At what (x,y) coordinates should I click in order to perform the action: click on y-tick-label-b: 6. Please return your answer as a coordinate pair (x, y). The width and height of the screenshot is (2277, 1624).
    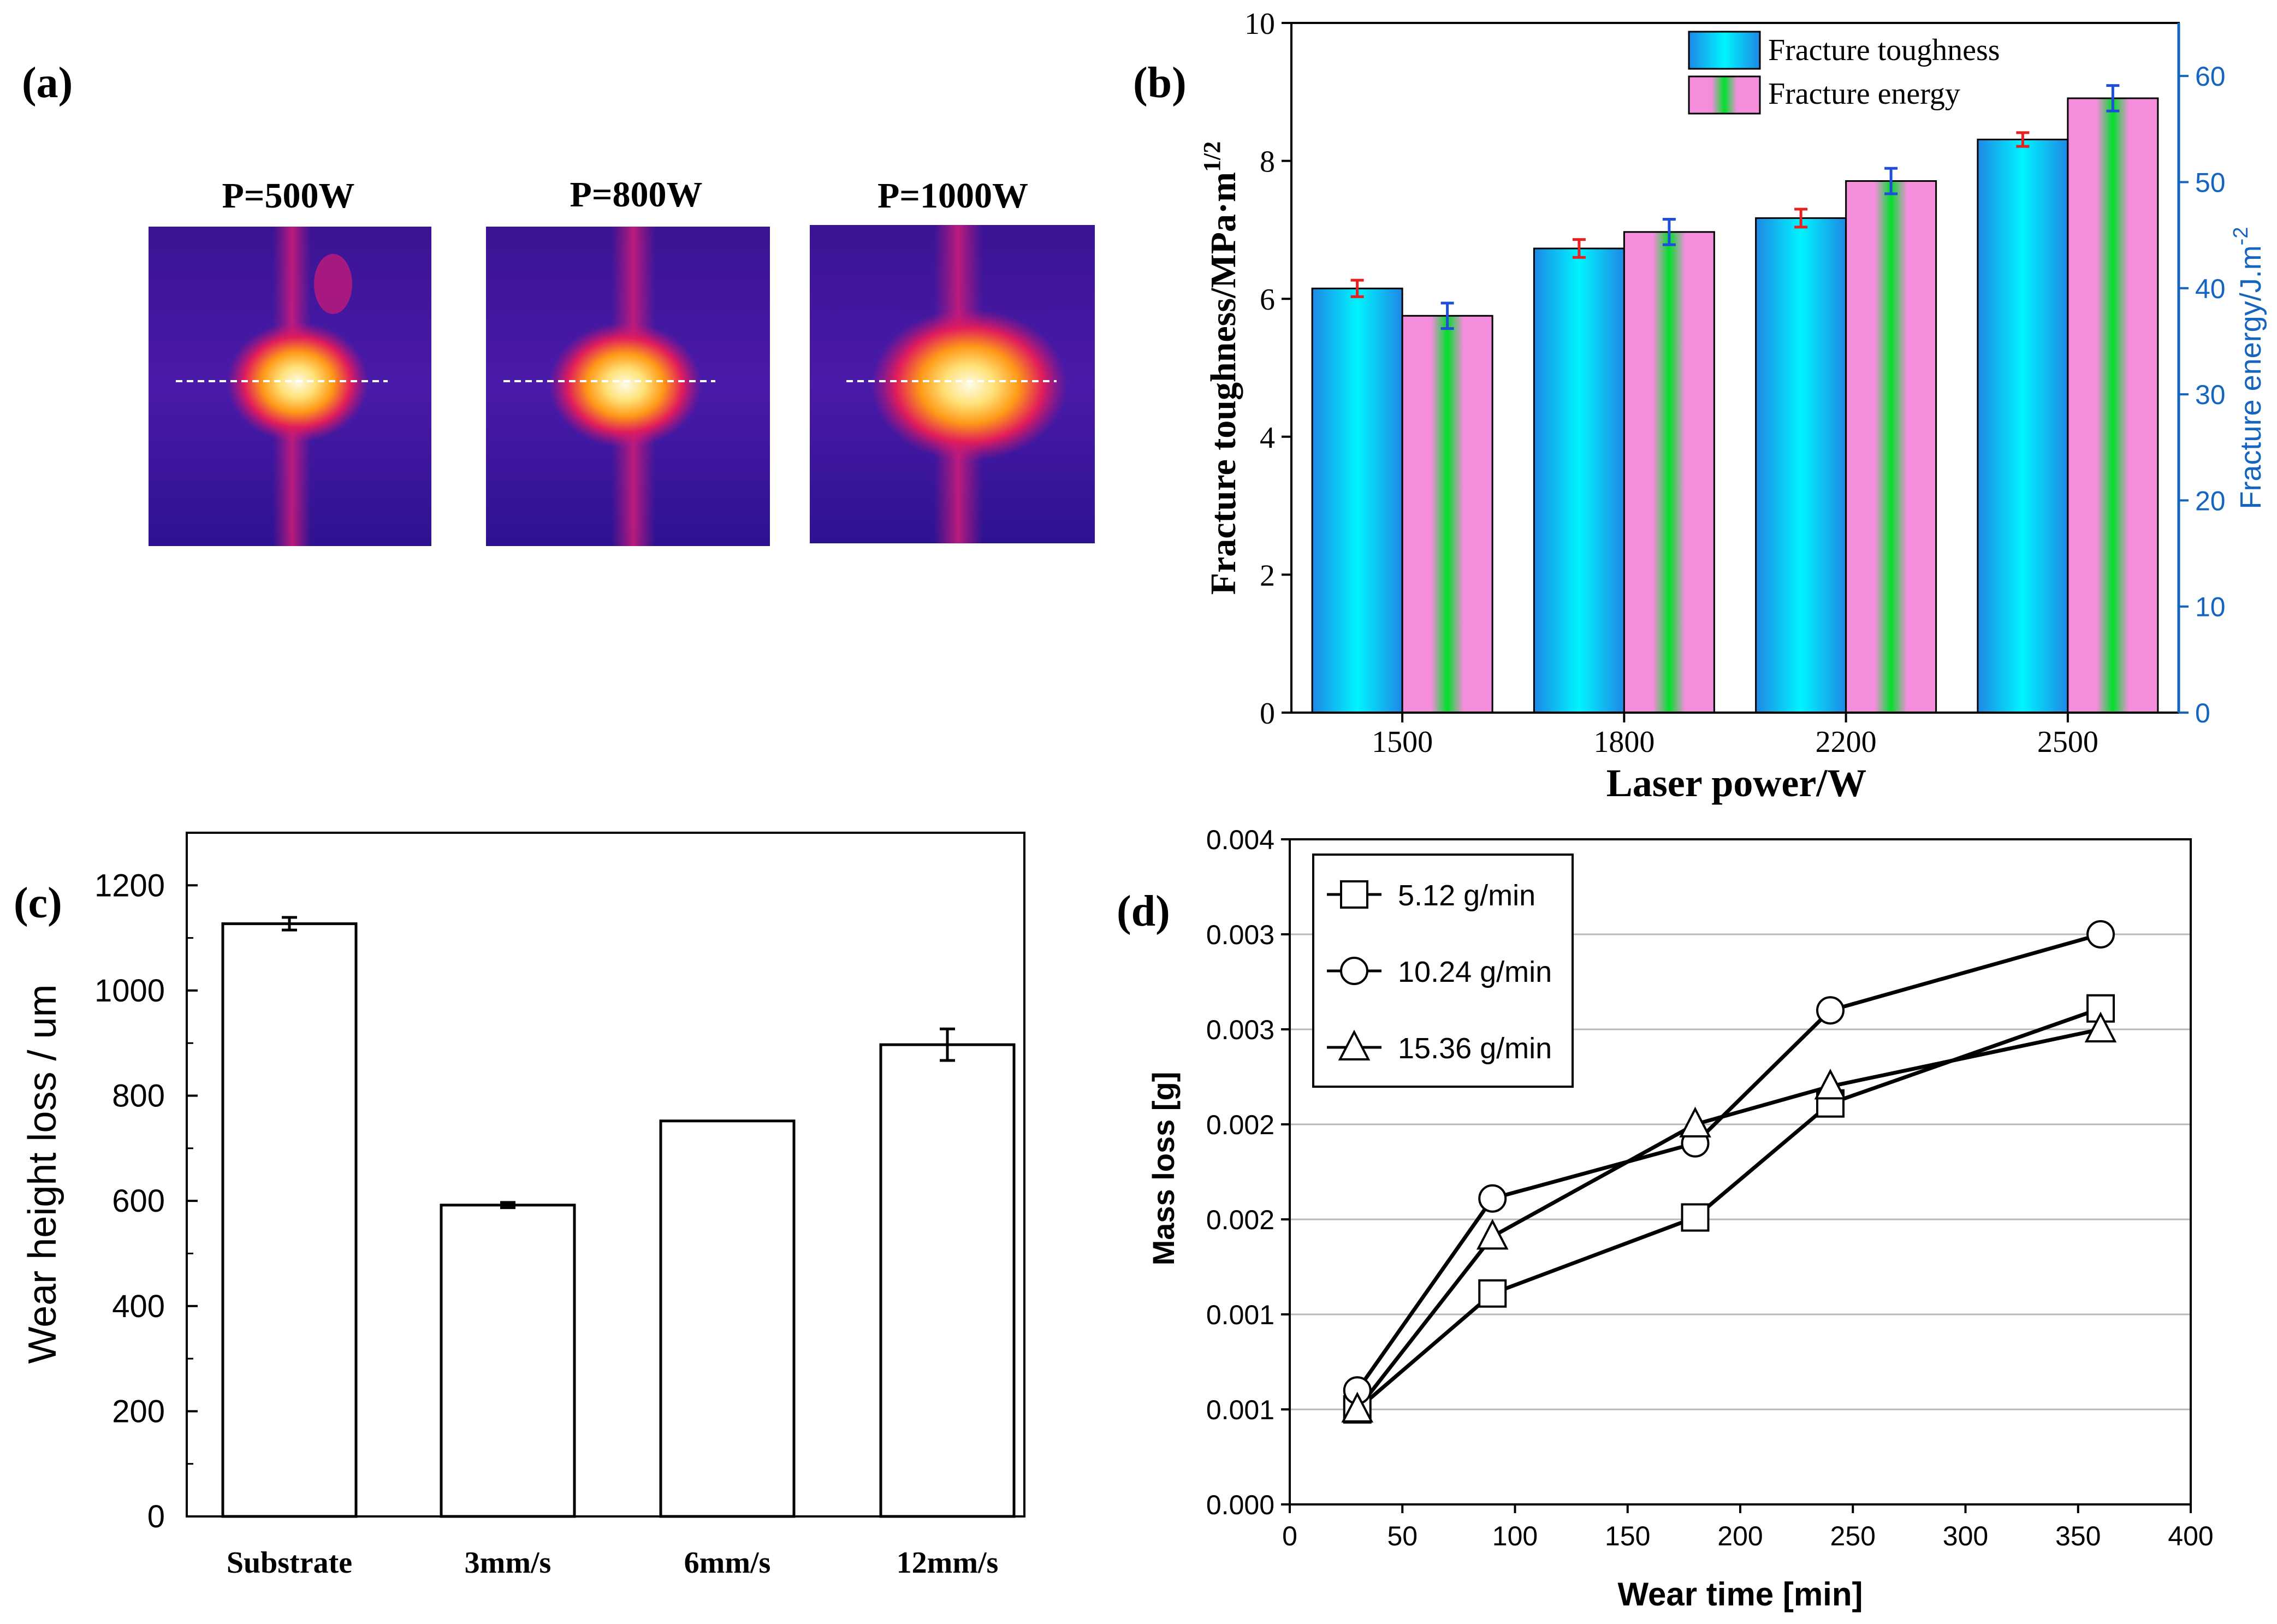
    Looking at the image, I should click on (1267, 300).